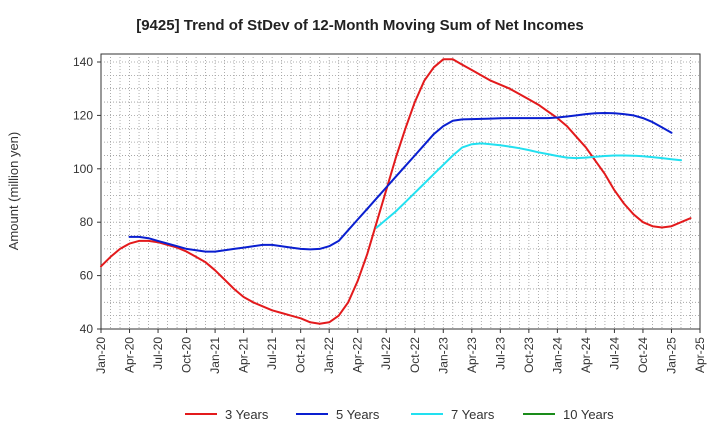  What do you see at coordinates (130, 355) in the screenshot?
I see `x-tick-label: Apr-20` at bounding box center [130, 355].